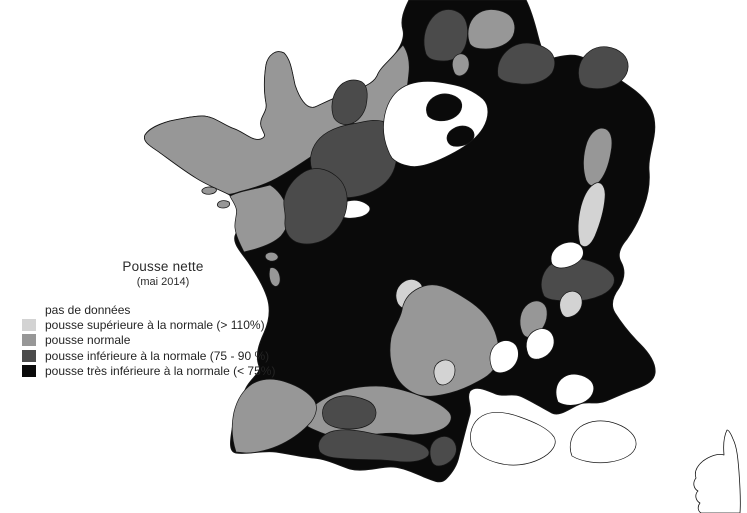 This screenshot has width=747, height=513. I want to click on legend-swatch-far-below-normal, so click(29, 371).